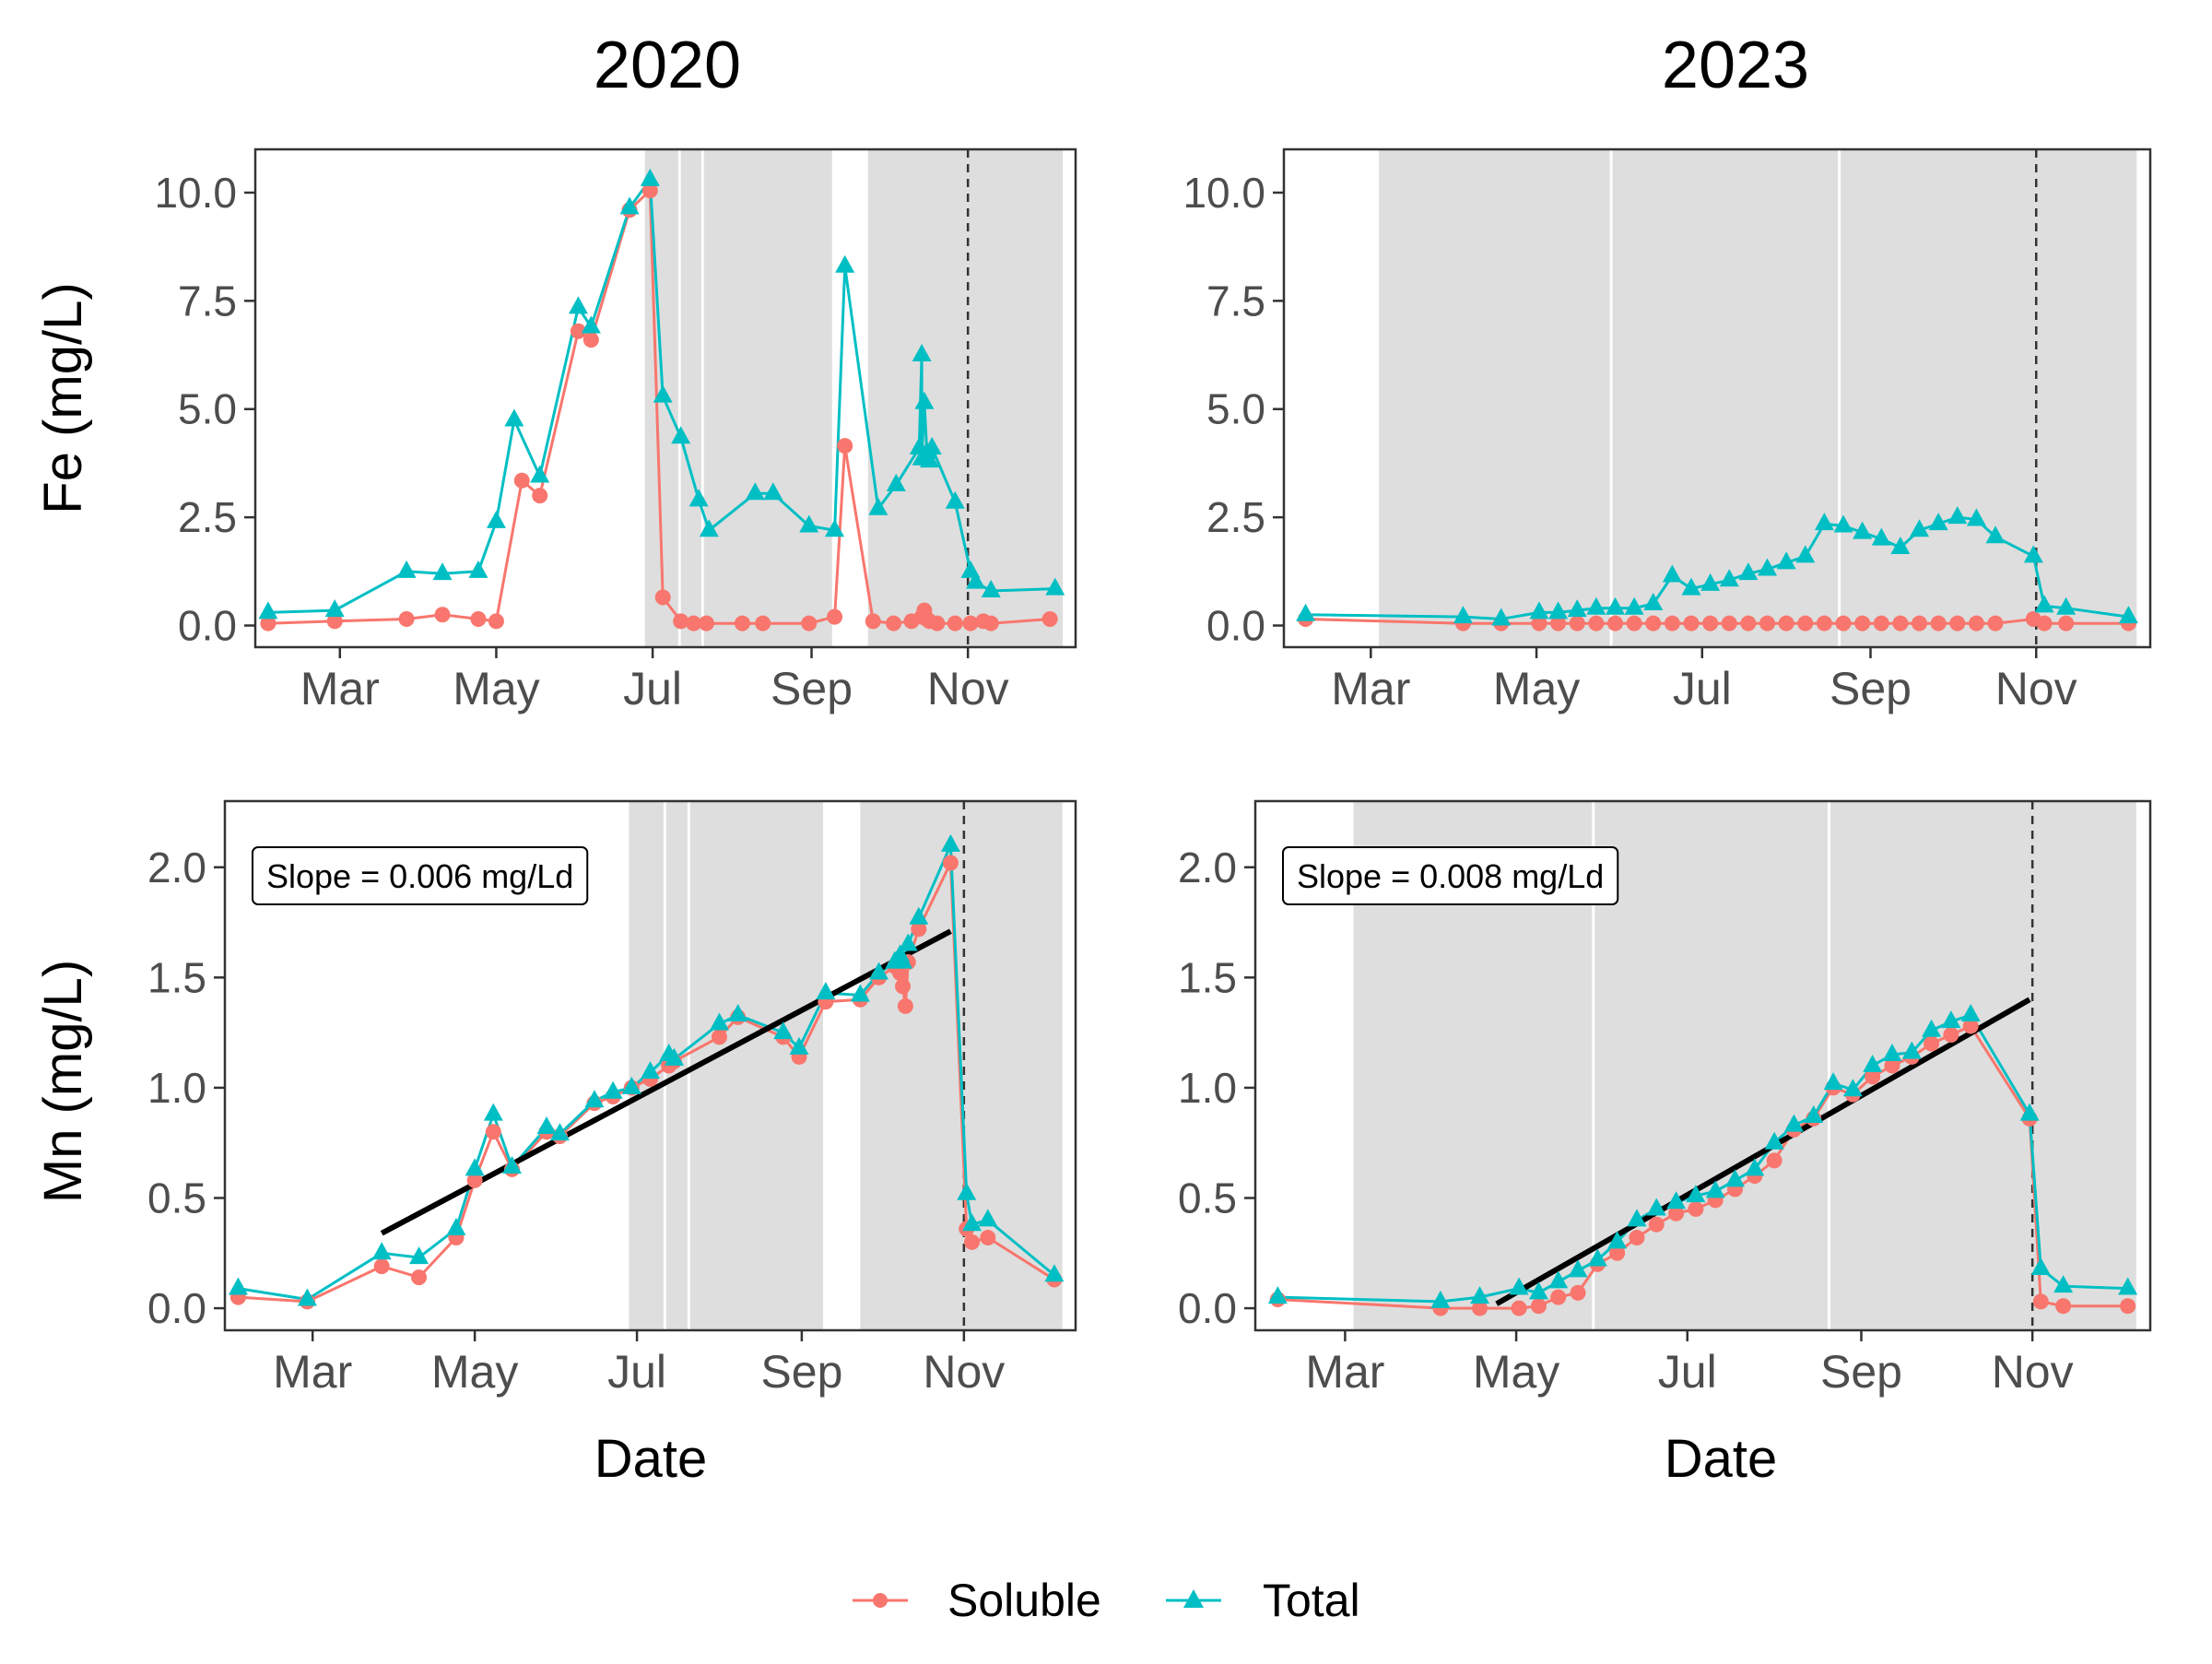  What do you see at coordinates (801, 1372) in the screenshot?
I see `x-tick-label: Sep` at bounding box center [801, 1372].